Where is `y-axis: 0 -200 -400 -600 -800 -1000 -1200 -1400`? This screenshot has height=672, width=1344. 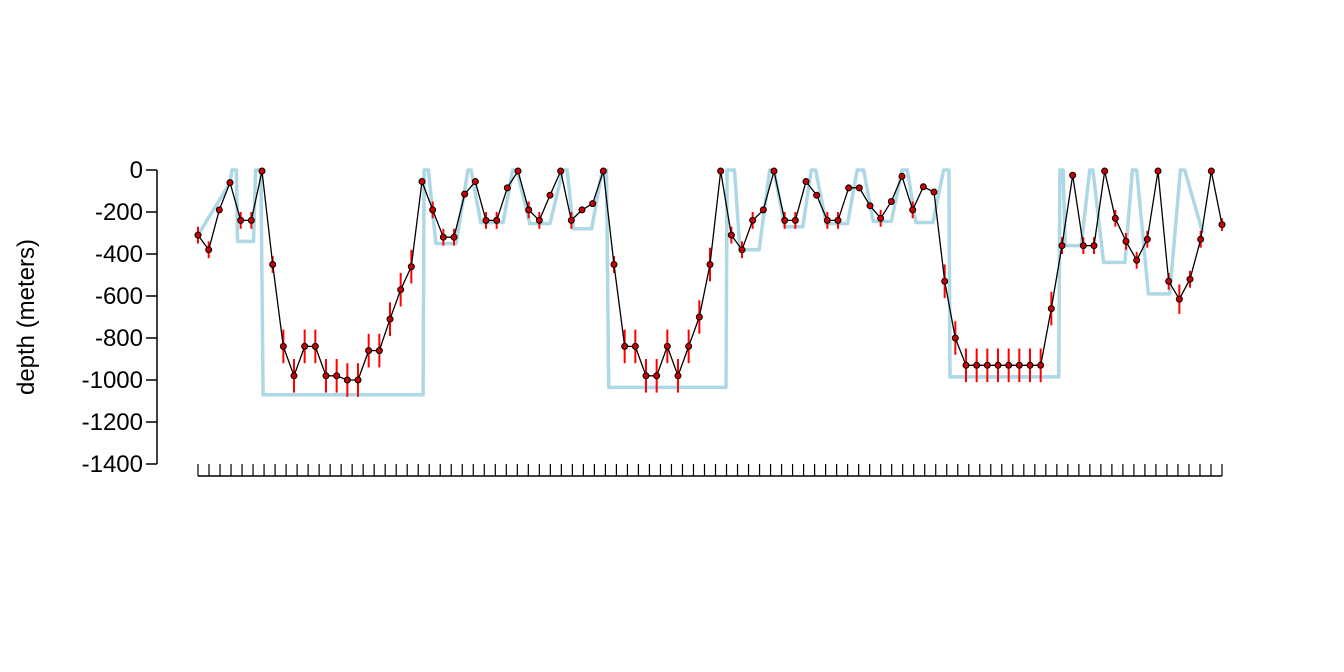
y-axis: 0 -200 -400 -600 -800 -1000 -1200 -1400 is located at coordinates (120, 317).